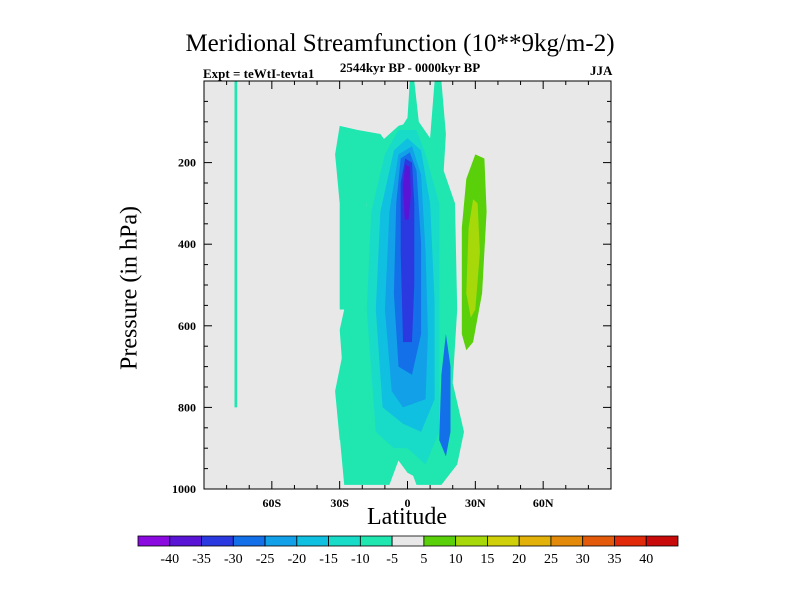 Image resolution: width=800 pixels, height=600 pixels. I want to click on y-tick-label: 600, so click(187, 326).